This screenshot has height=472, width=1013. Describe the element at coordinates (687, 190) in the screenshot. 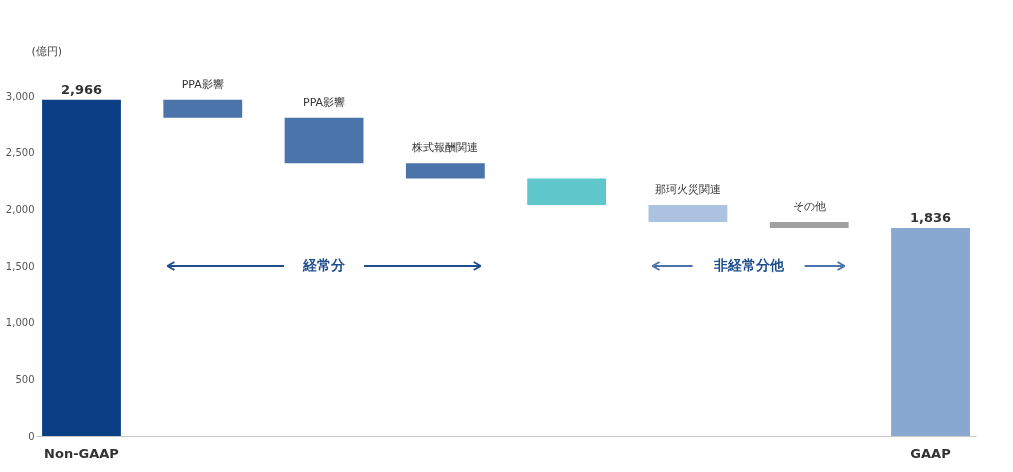

I see `x-tick-label: 那珂火災関連` at that location.